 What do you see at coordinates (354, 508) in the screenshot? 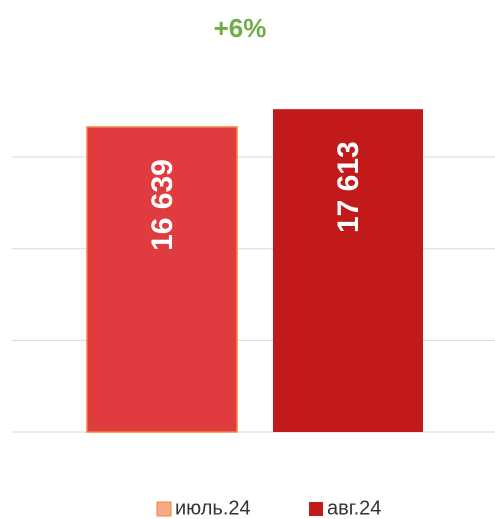
I see `legend-label: авг.24` at bounding box center [354, 508].